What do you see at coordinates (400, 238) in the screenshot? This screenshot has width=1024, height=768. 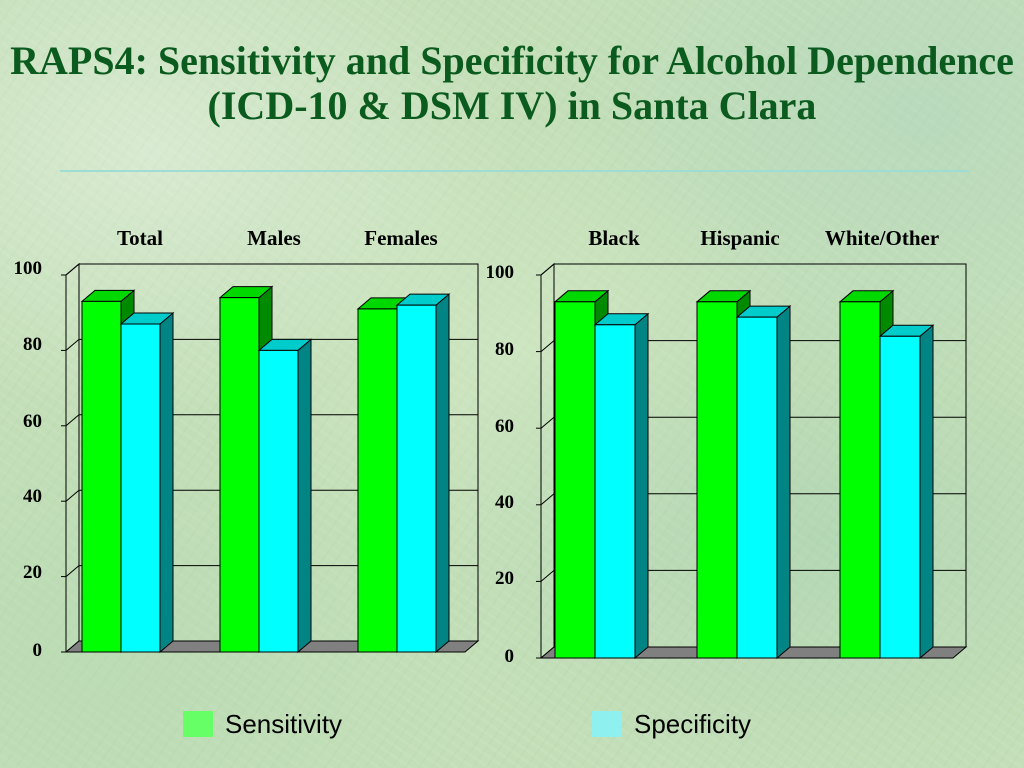 I see `category-label: Females` at bounding box center [400, 238].